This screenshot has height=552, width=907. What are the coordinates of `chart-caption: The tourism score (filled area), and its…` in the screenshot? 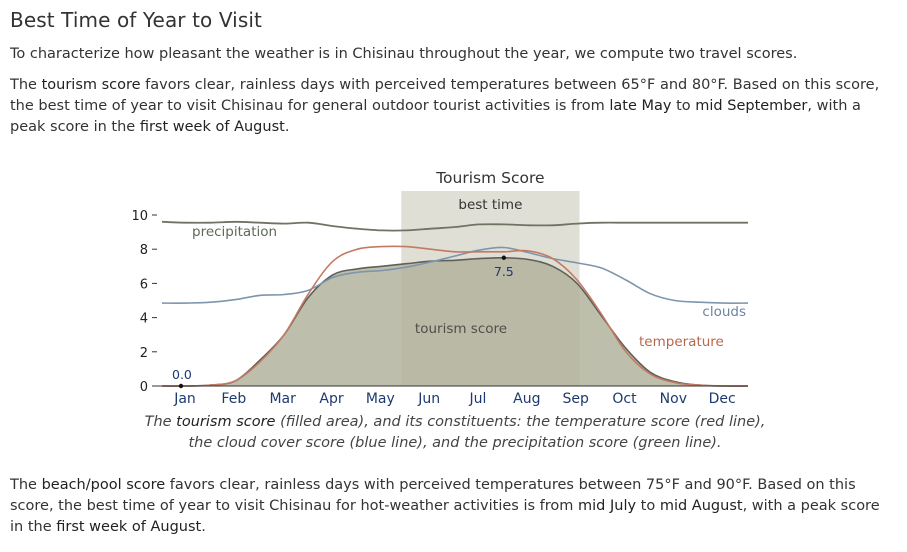 It's located at (455, 433).